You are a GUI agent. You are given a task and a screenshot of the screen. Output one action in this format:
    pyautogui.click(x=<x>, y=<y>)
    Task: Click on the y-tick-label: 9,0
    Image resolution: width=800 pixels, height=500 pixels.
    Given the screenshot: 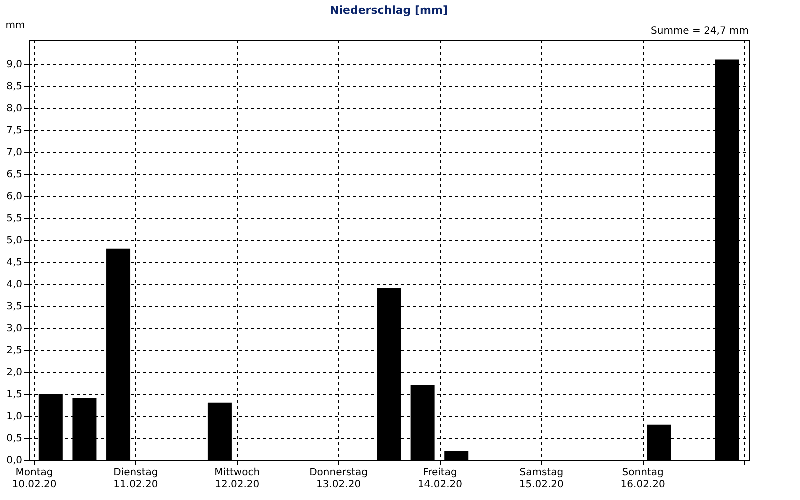 What is the action you would take?
    pyautogui.click(x=14, y=65)
    